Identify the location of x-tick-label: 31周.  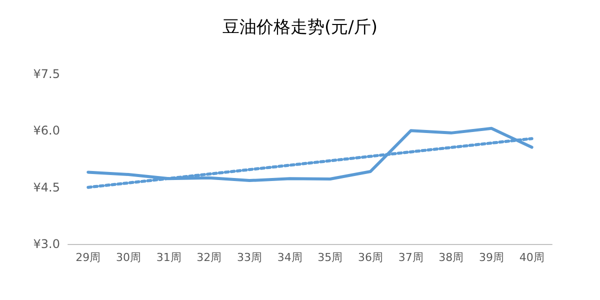
(169, 257).